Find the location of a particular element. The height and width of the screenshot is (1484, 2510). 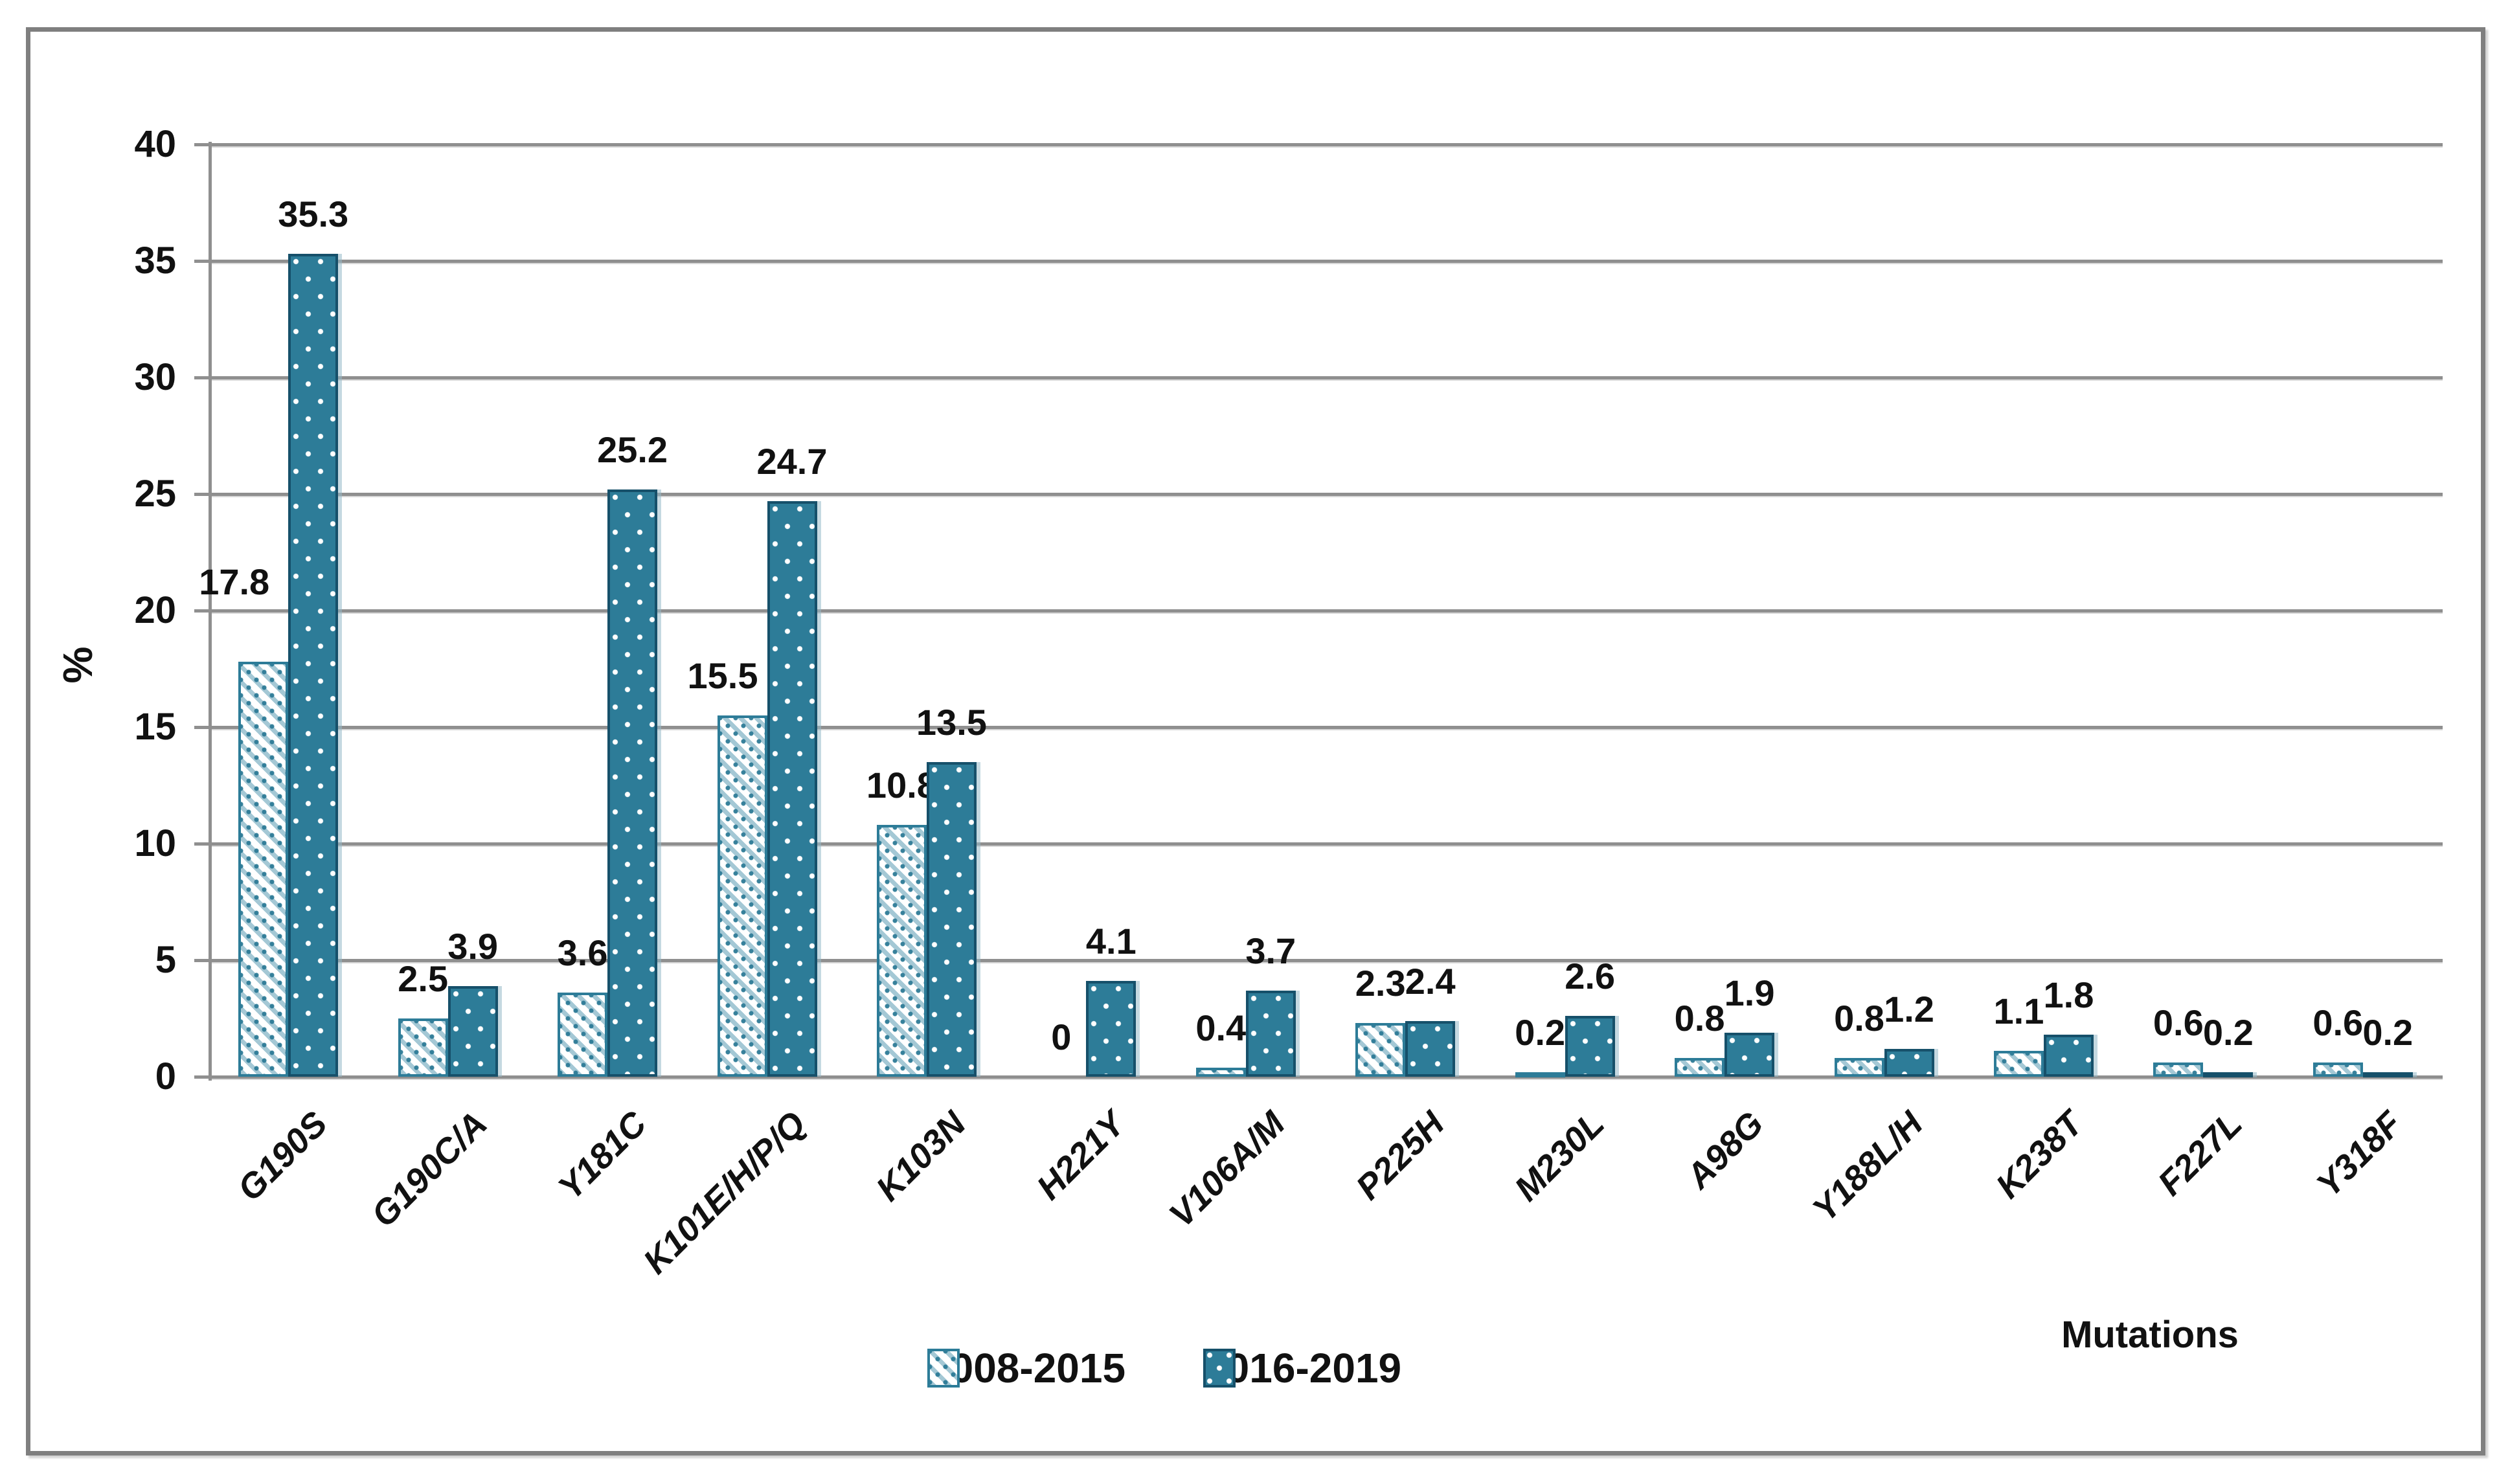

bar-2016-2019-H221Y is located at coordinates (1111, 1029).